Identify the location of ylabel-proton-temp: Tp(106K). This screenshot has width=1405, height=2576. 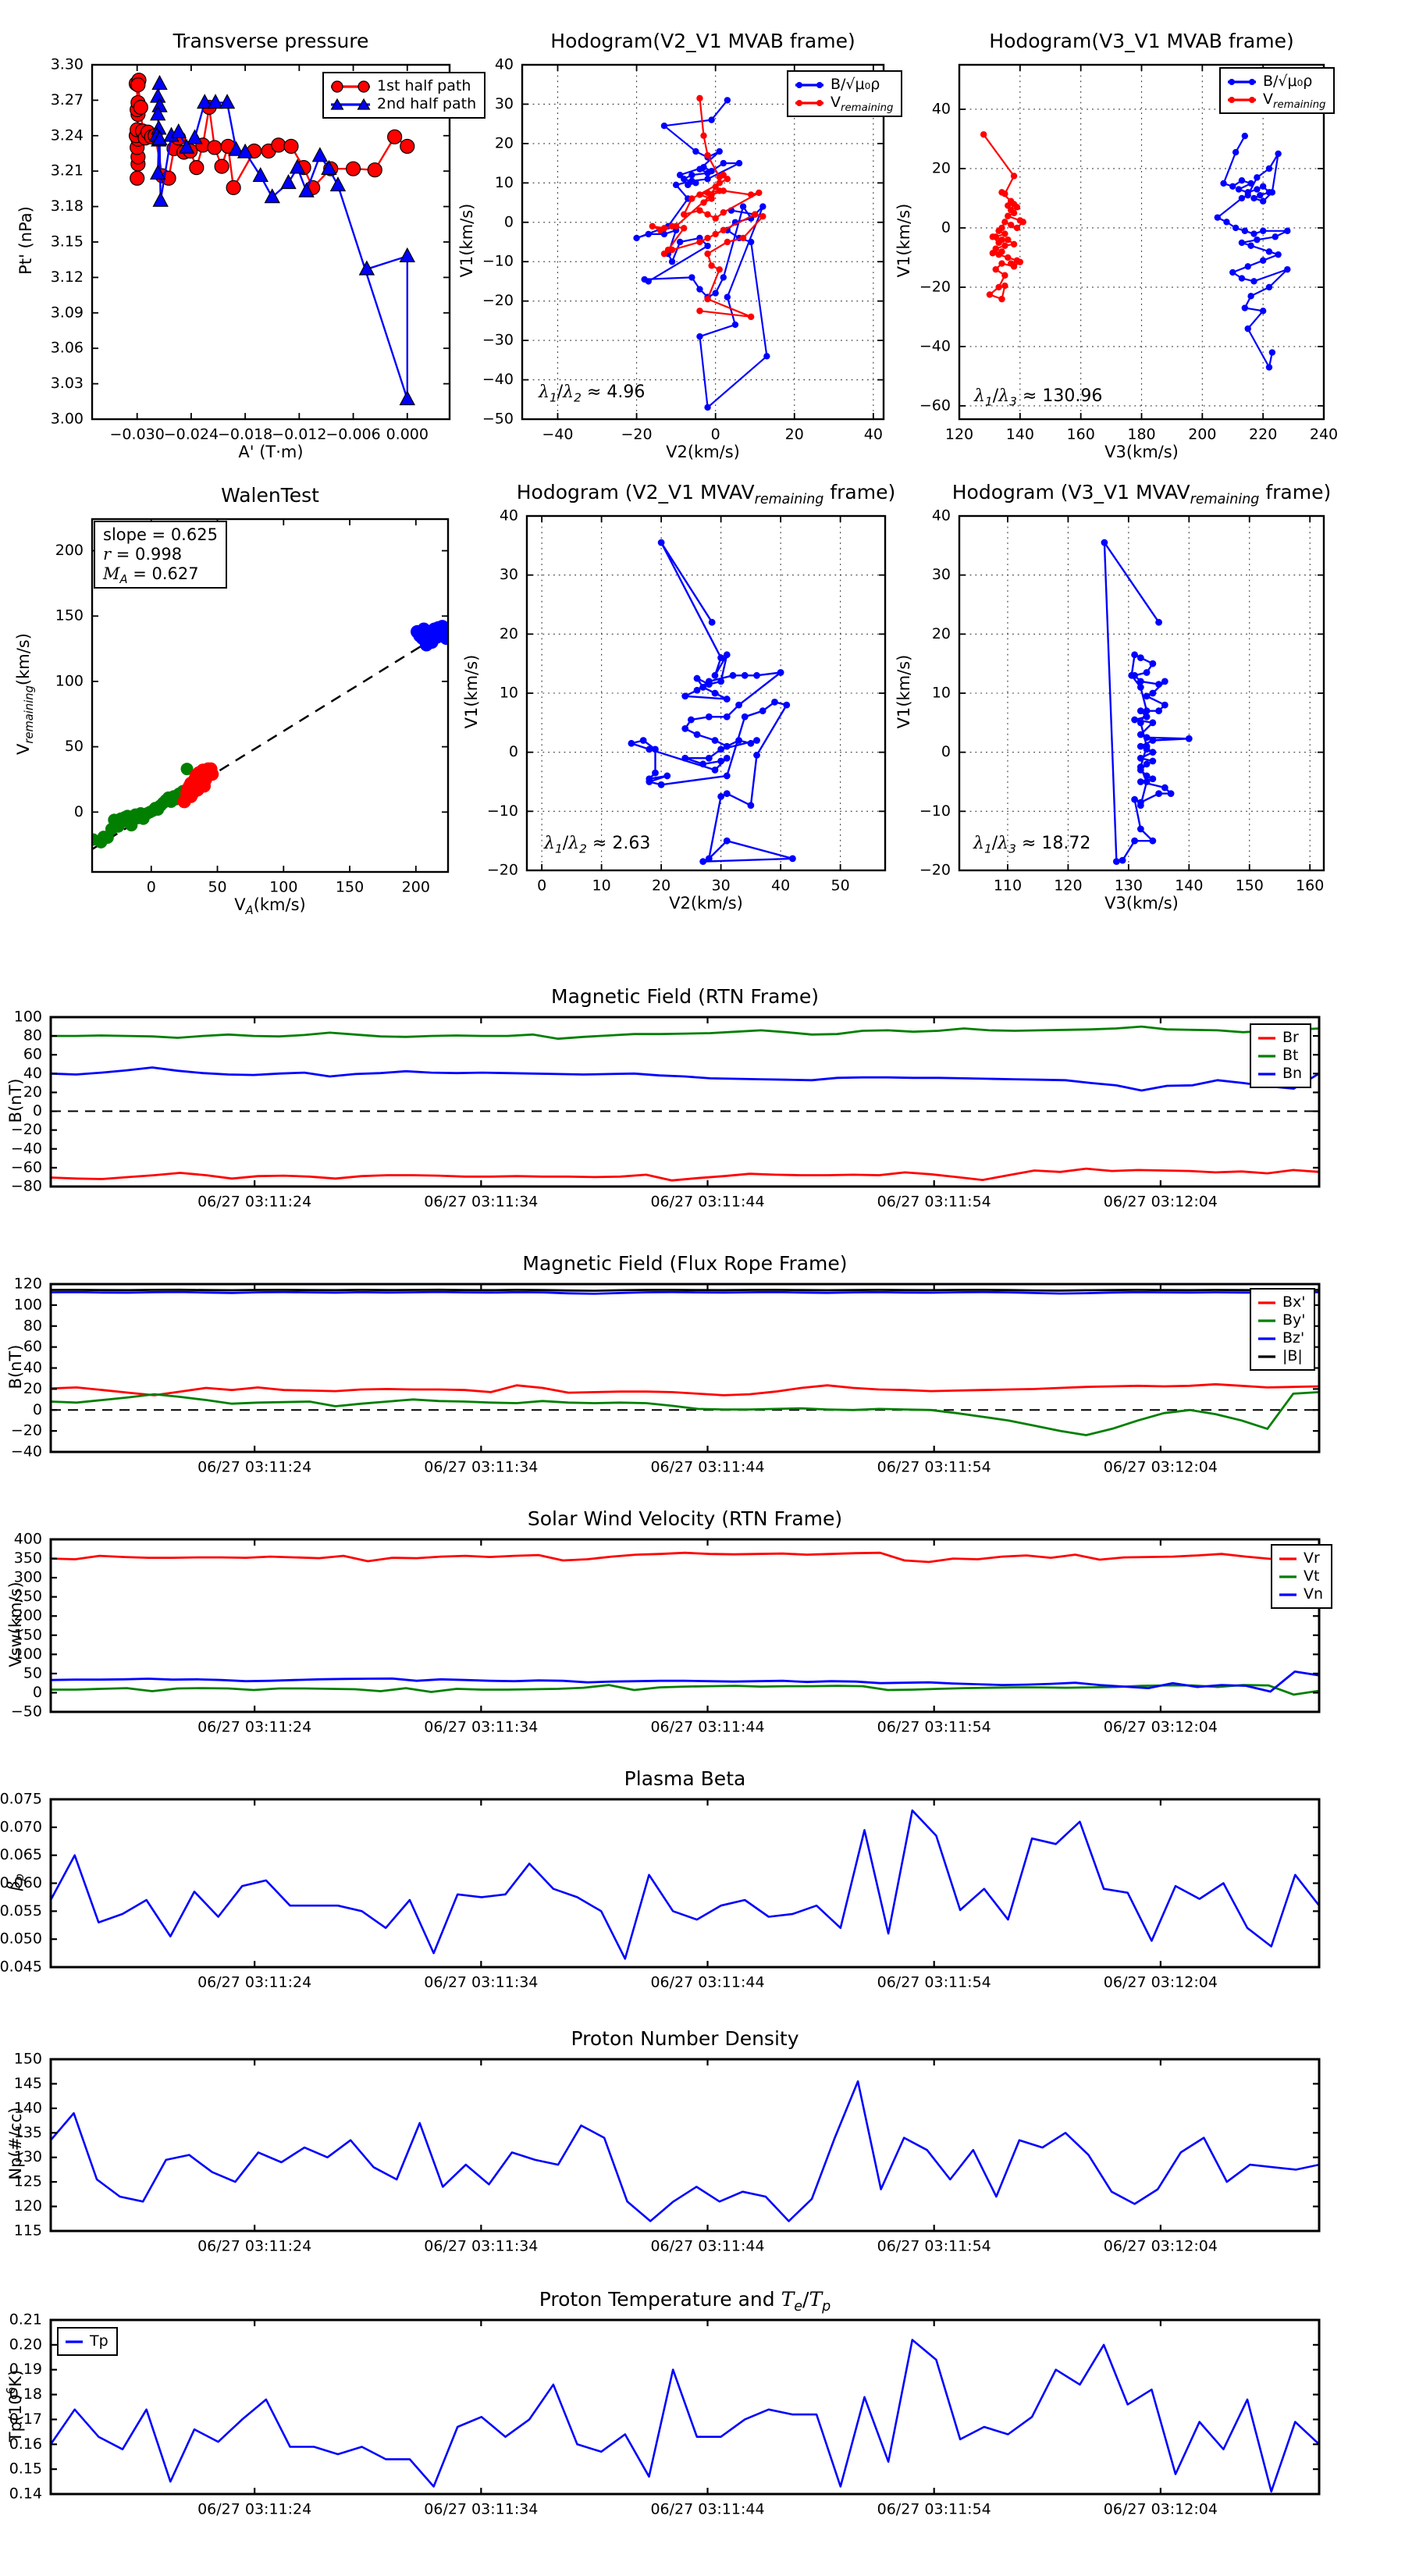
(15, 2405).